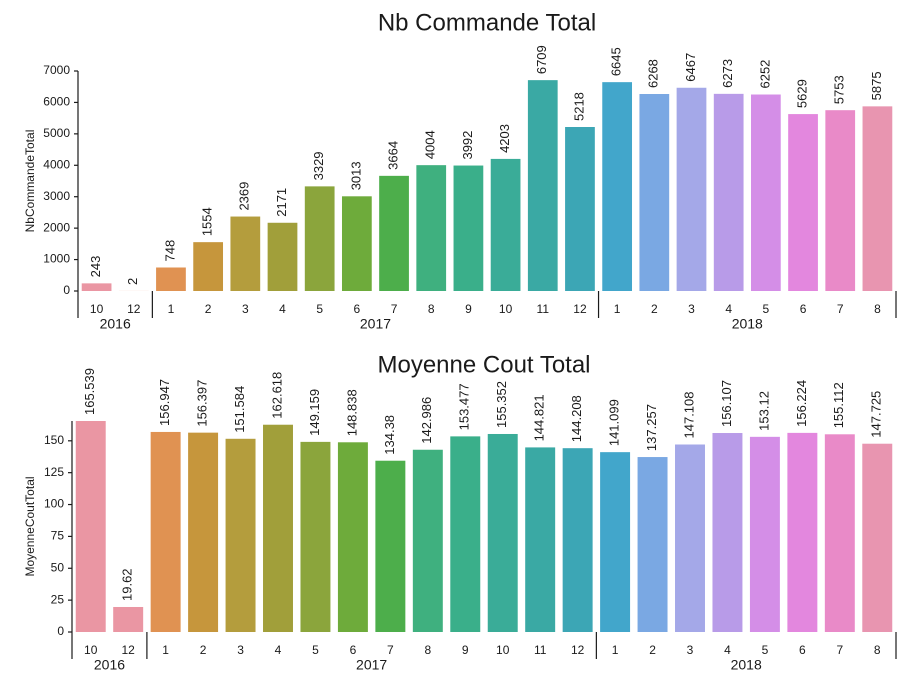  I want to click on y-tick-label: 25, so click(58, 599).